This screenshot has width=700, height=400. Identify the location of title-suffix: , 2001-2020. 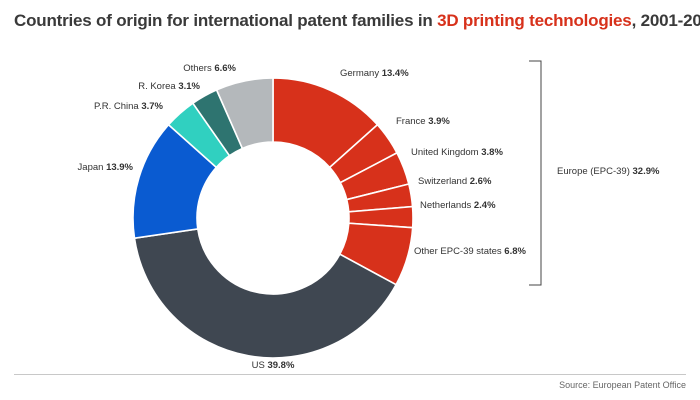
(665, 20).